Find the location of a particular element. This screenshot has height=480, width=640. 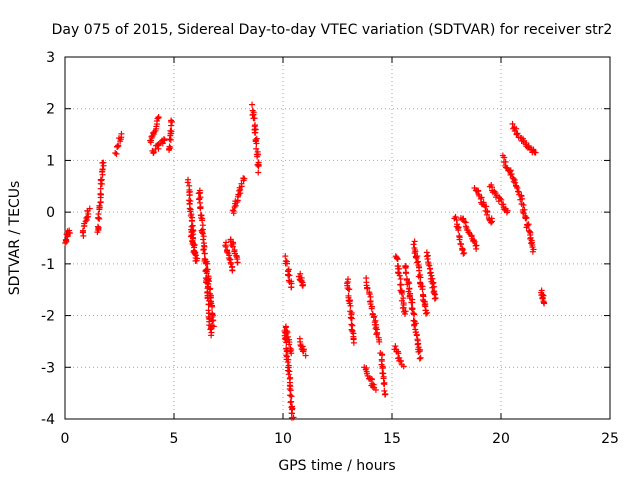

x-tick-label: 10 is located at coordinates (283, 439).